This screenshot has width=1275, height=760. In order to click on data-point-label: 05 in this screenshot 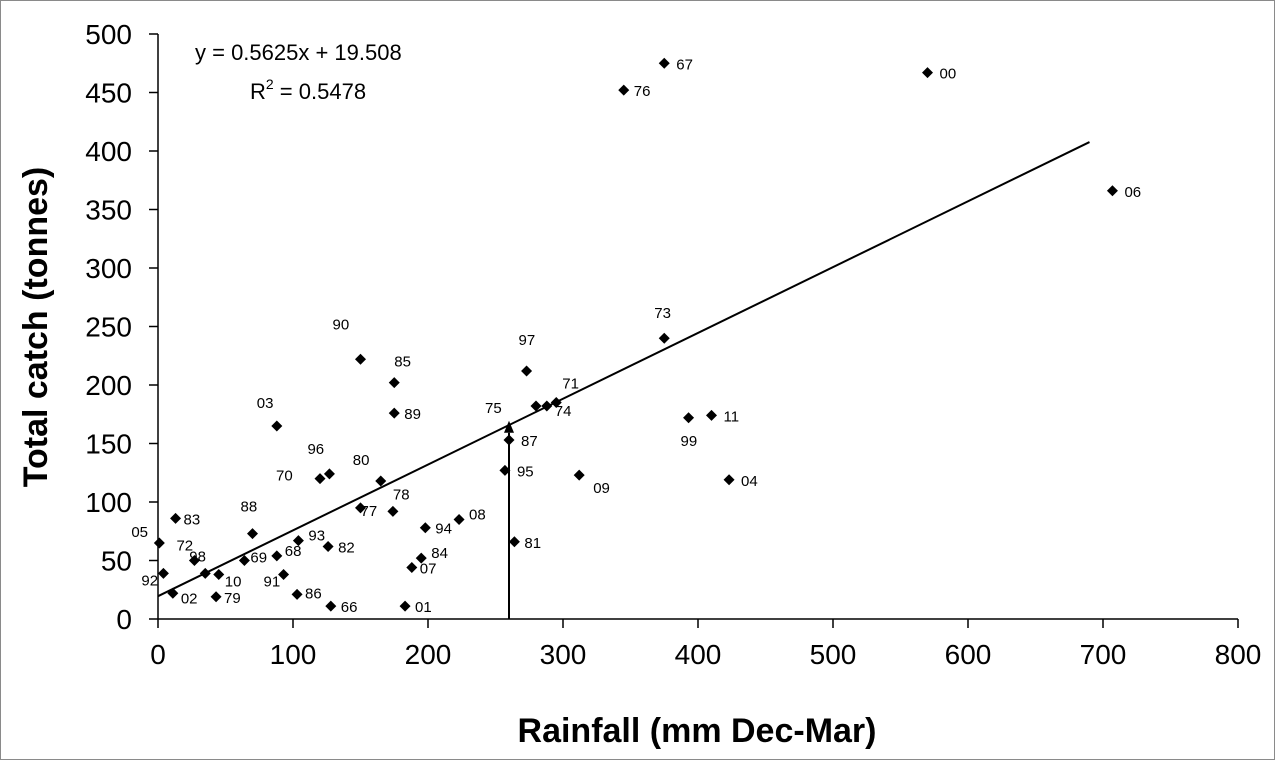, I will do `click(139, 532)`.